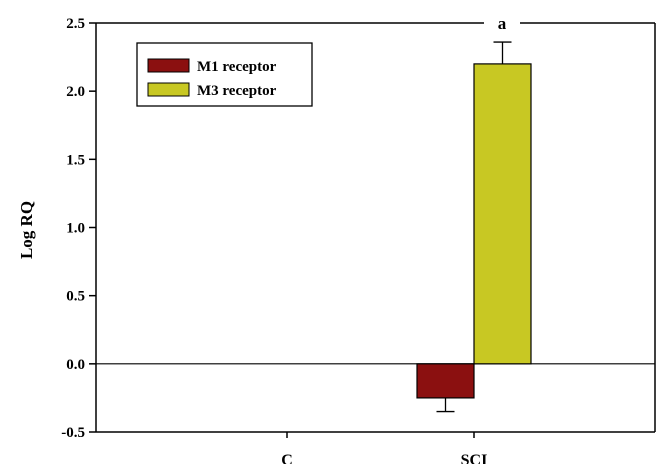 The image size is (662, 464). What do you see at coordinates (502, 23) in the screenshot?
I see `annotation-label: a` at bounding box center [502, 23].